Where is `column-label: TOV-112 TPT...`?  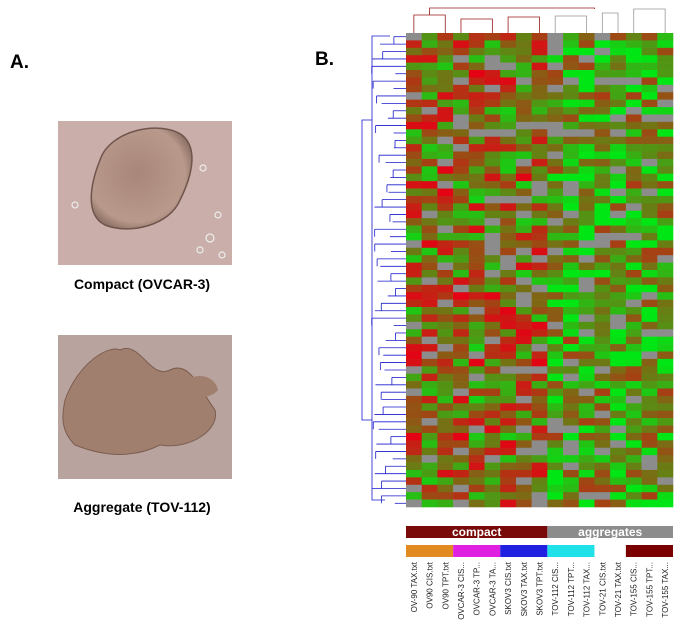 column-label: TOV-112 TPT... is located at coordinates (571, 589).